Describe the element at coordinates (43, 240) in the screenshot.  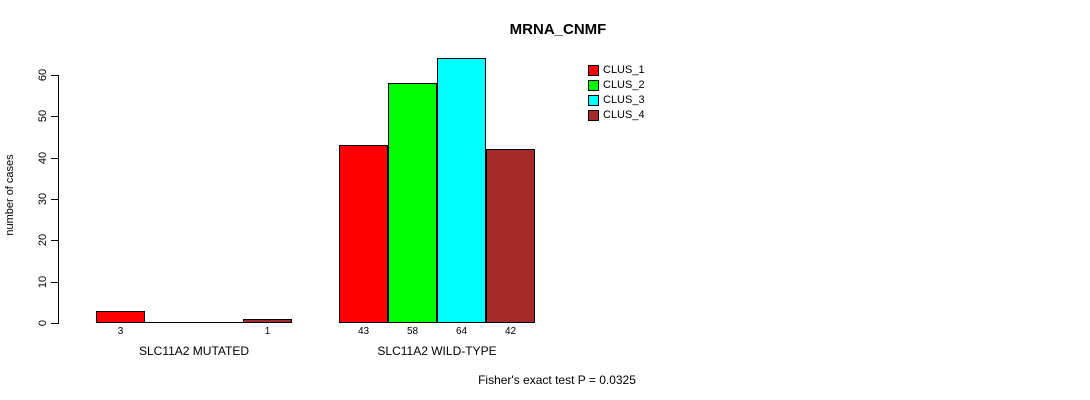
I see `y-tick-label: 20` at that location.